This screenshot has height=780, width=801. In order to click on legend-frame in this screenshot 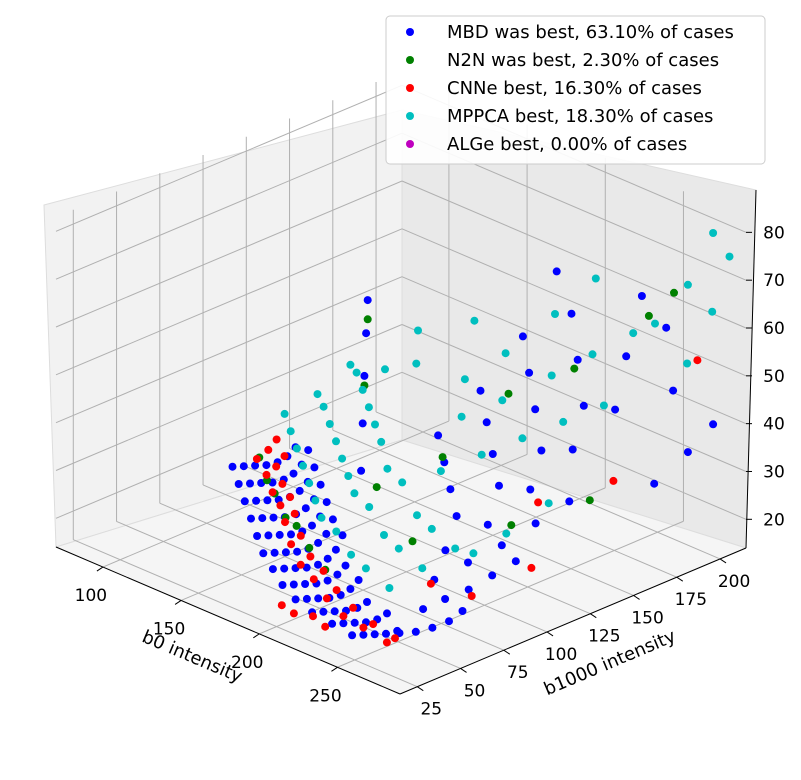, I will do `click(575, 90)`.